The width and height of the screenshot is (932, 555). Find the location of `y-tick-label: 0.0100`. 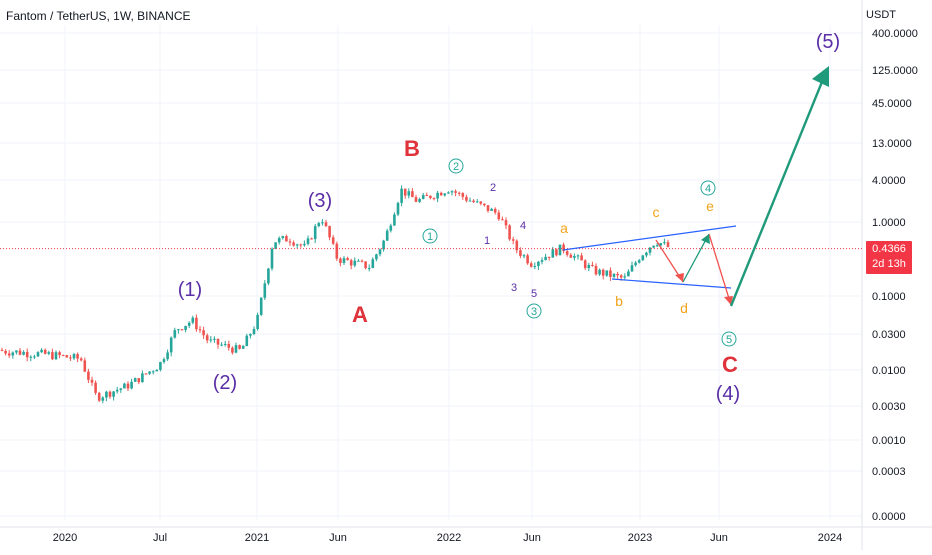

y-tick-label: 0.0100 is located at coordinates (889, 371).